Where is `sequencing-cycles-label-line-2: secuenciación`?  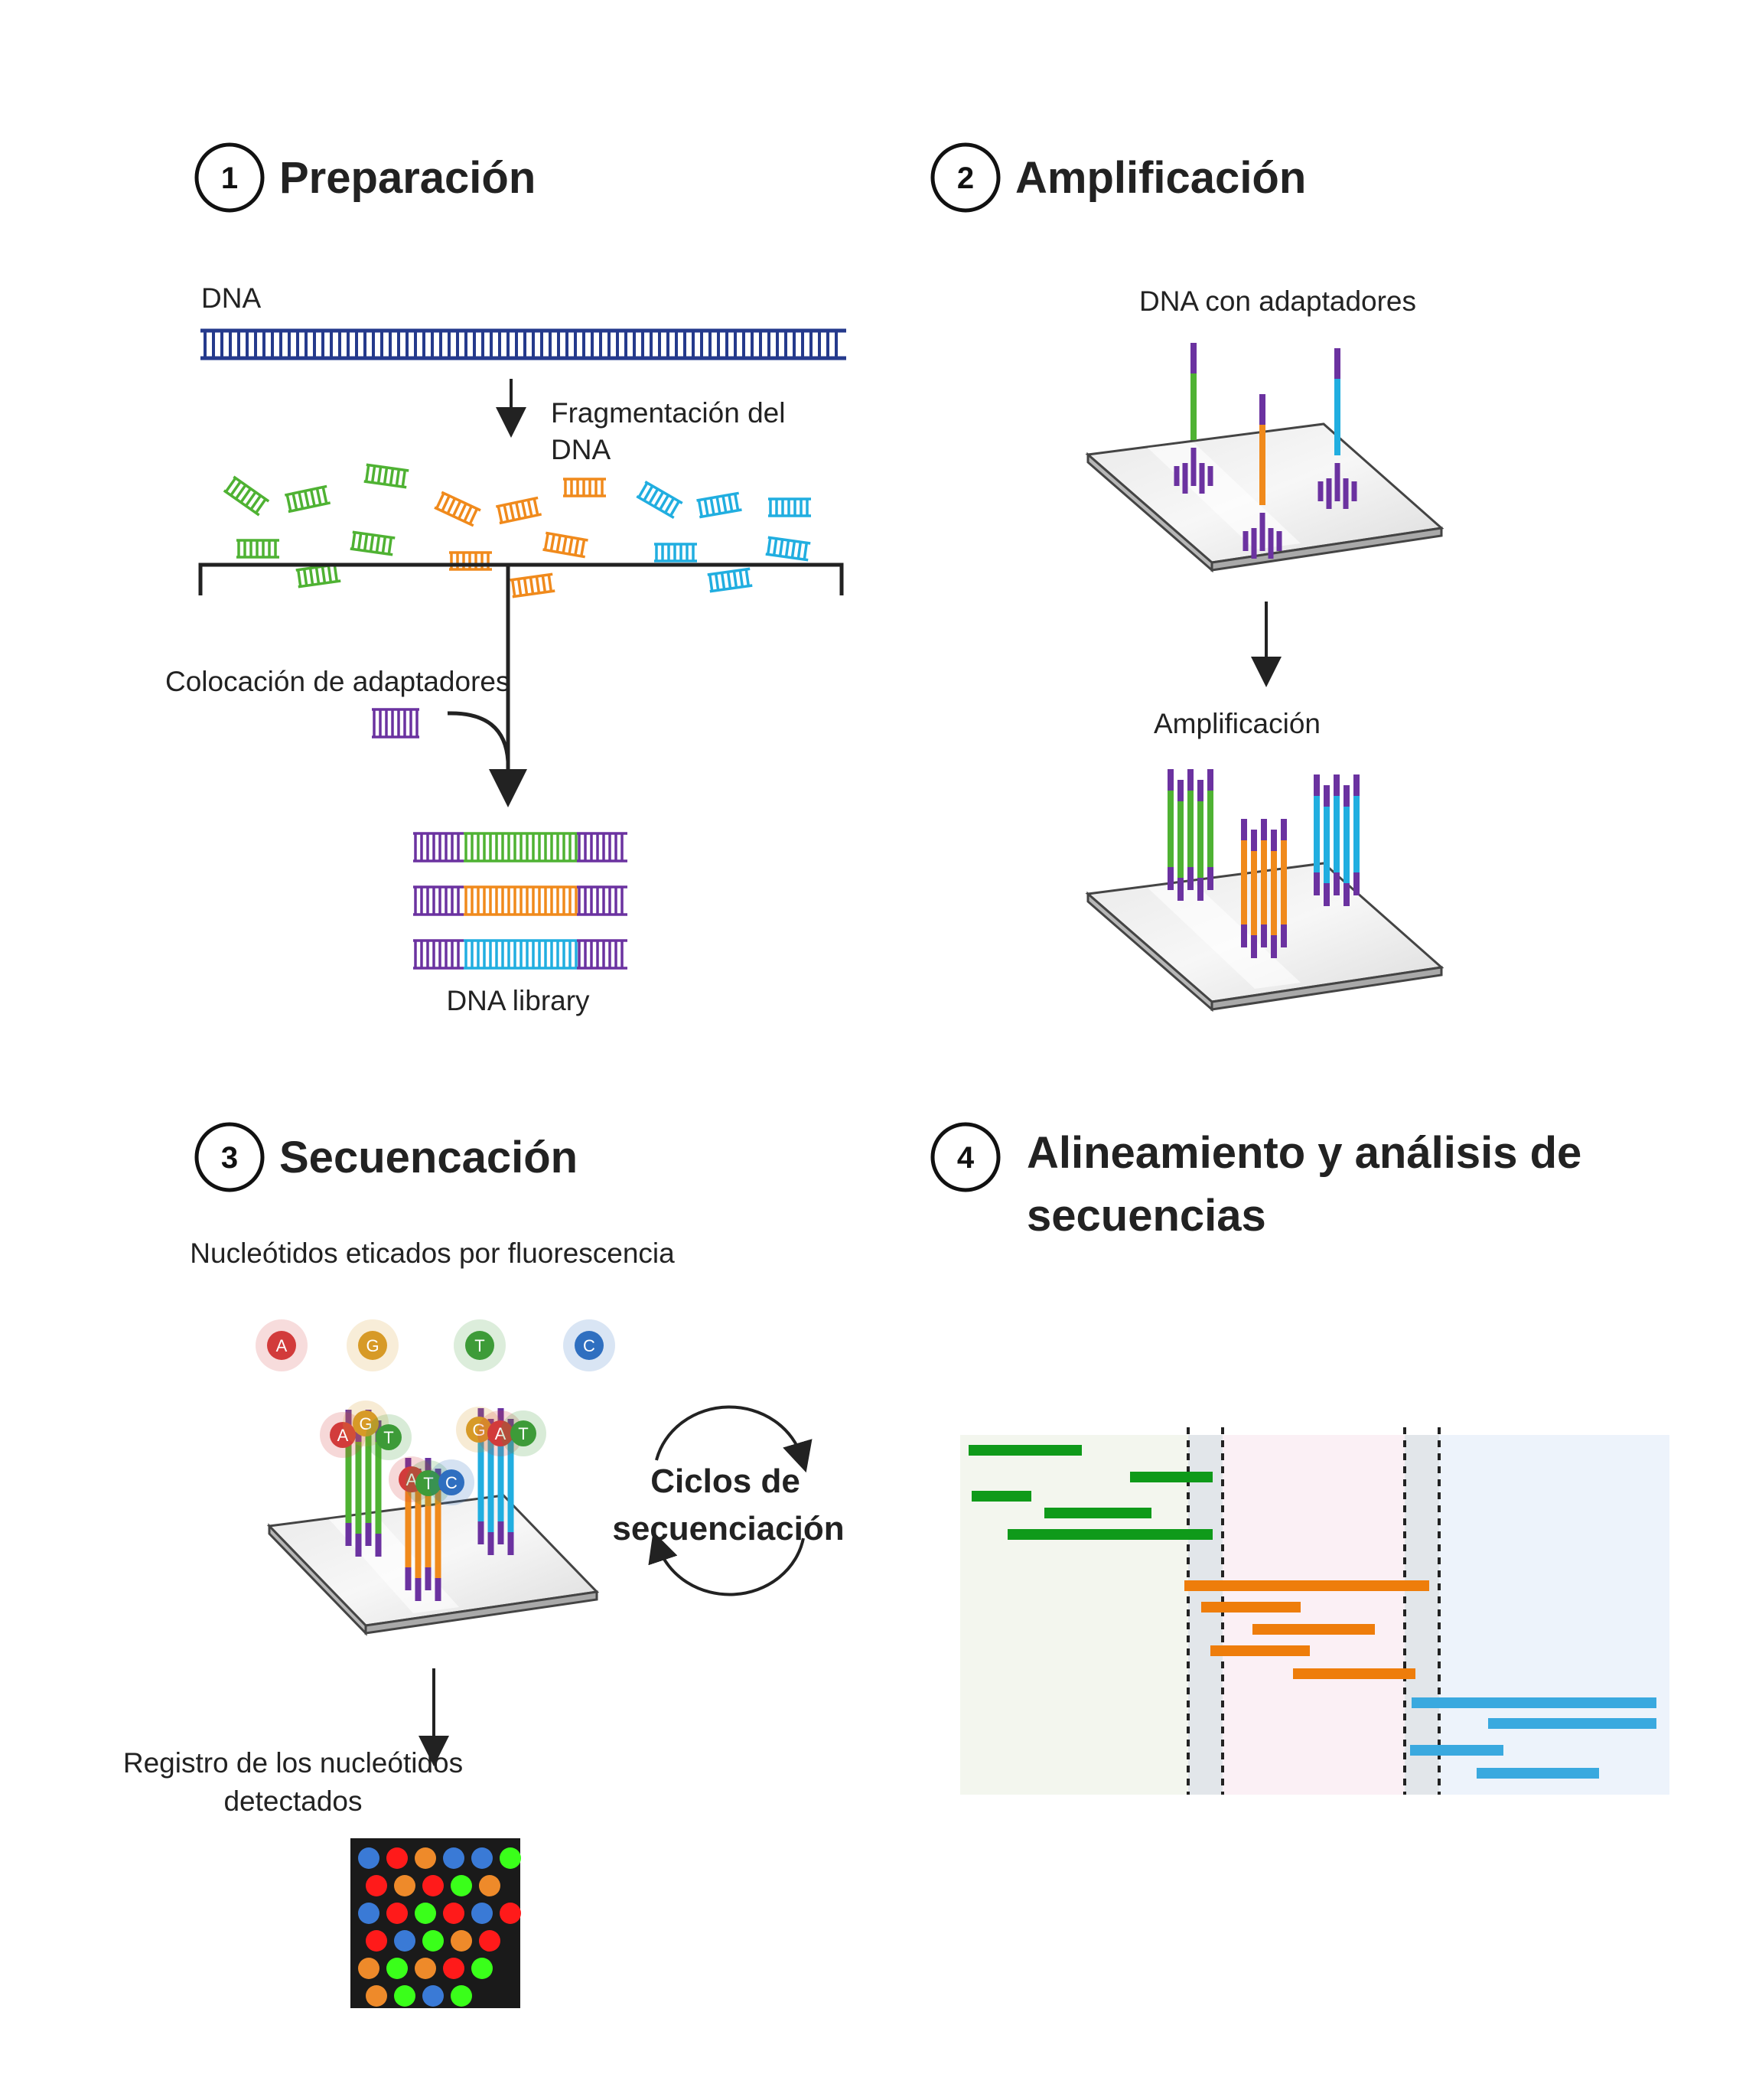 sequencing-cycles-label-line-2: secuenciación is located at coordinates (728, 1528).